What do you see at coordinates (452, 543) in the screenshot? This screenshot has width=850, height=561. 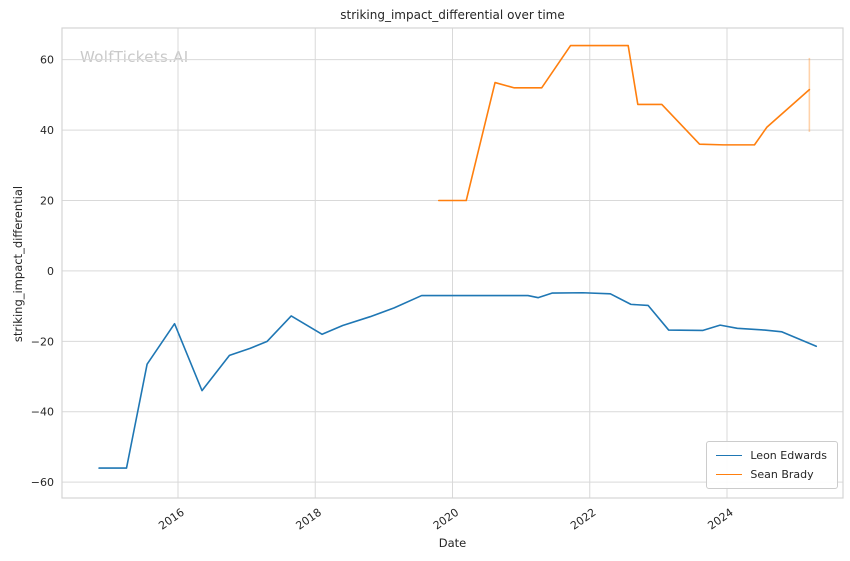 I see `x-axis-label: Date` at bounding box center [452, 543].